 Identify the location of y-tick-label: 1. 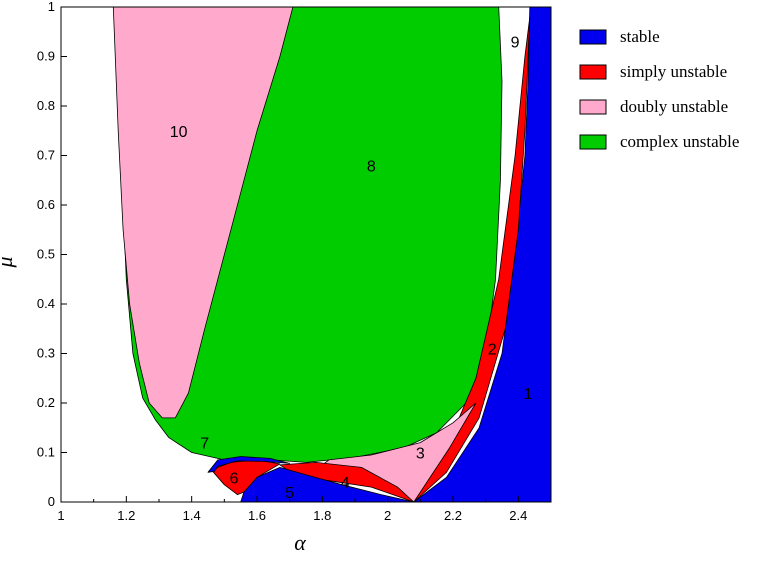
(51, 7).